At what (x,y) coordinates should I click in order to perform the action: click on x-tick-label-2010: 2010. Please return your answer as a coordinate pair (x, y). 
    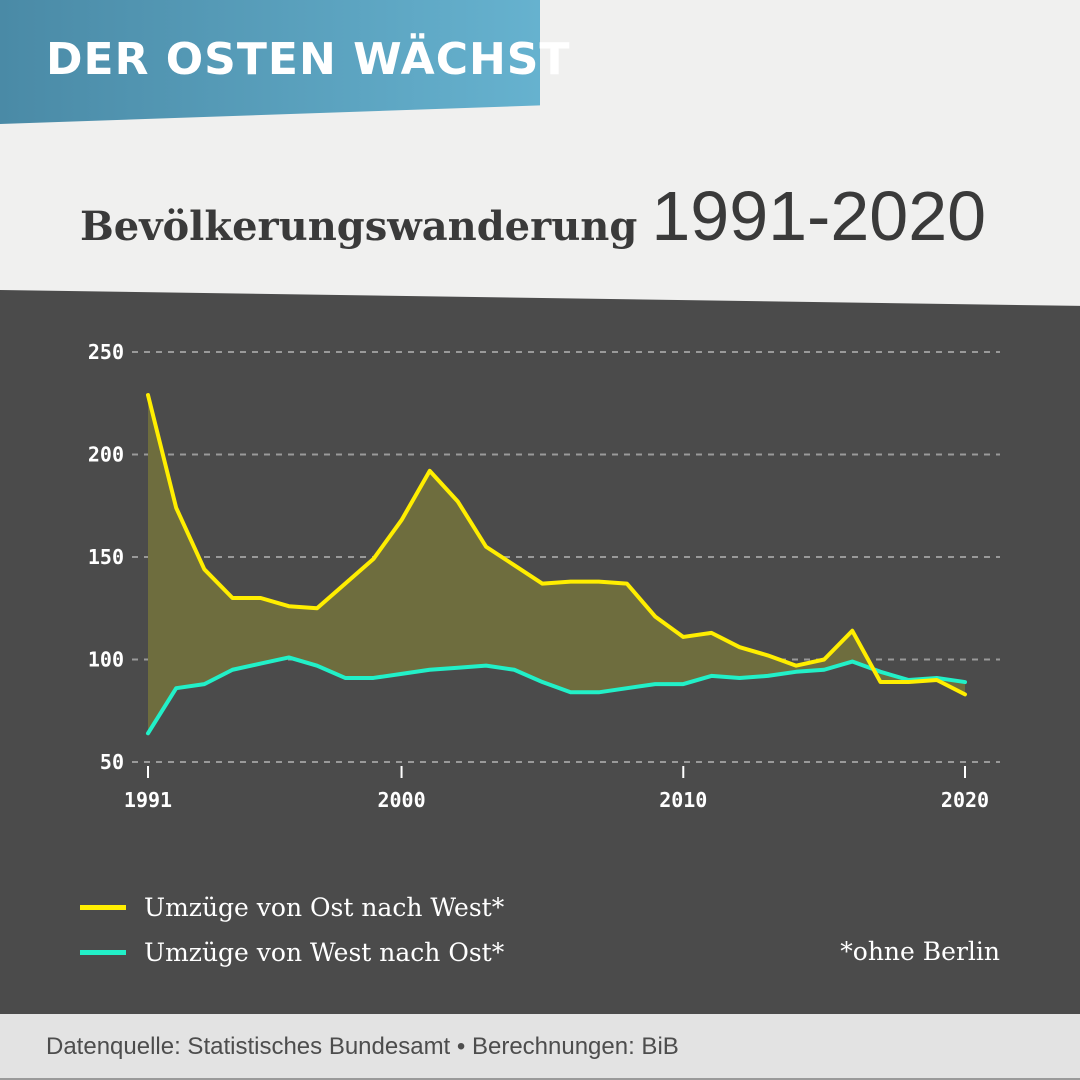
    Looking at the image, I should click on (683, 800).